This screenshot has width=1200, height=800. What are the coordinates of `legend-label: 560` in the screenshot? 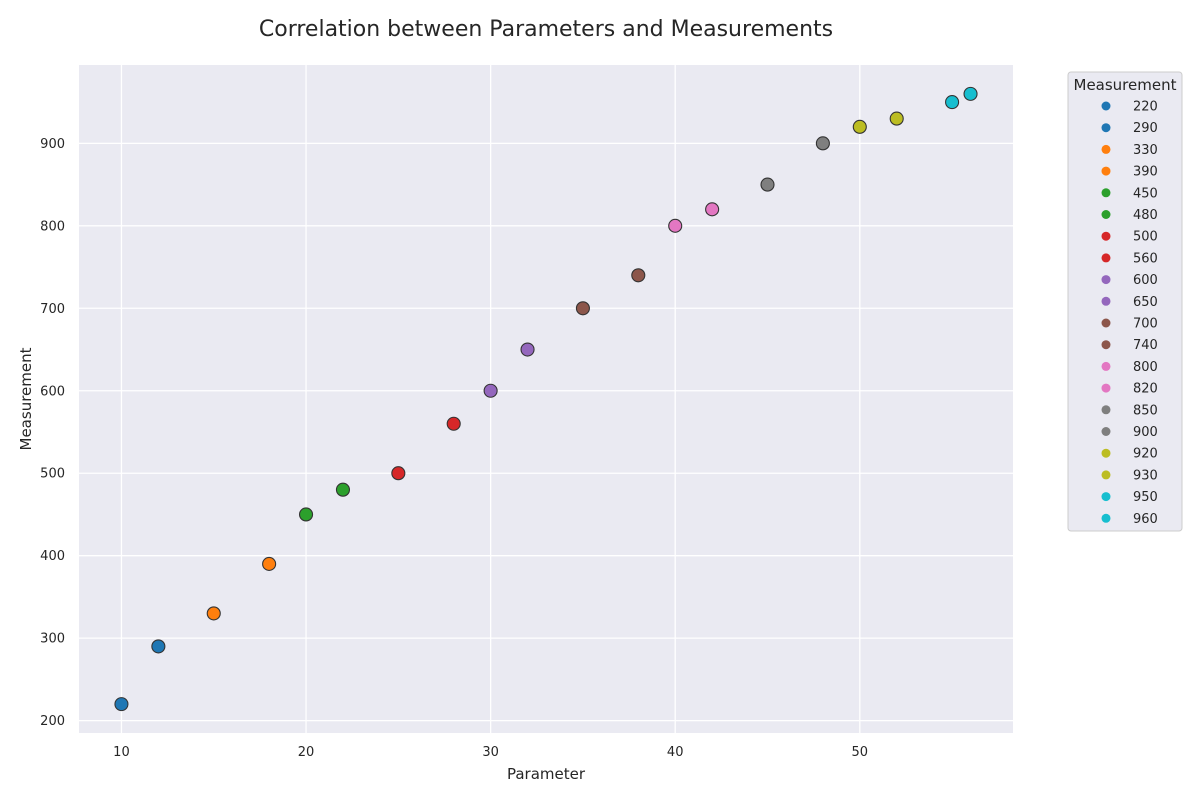 It's located at (1145, 258).